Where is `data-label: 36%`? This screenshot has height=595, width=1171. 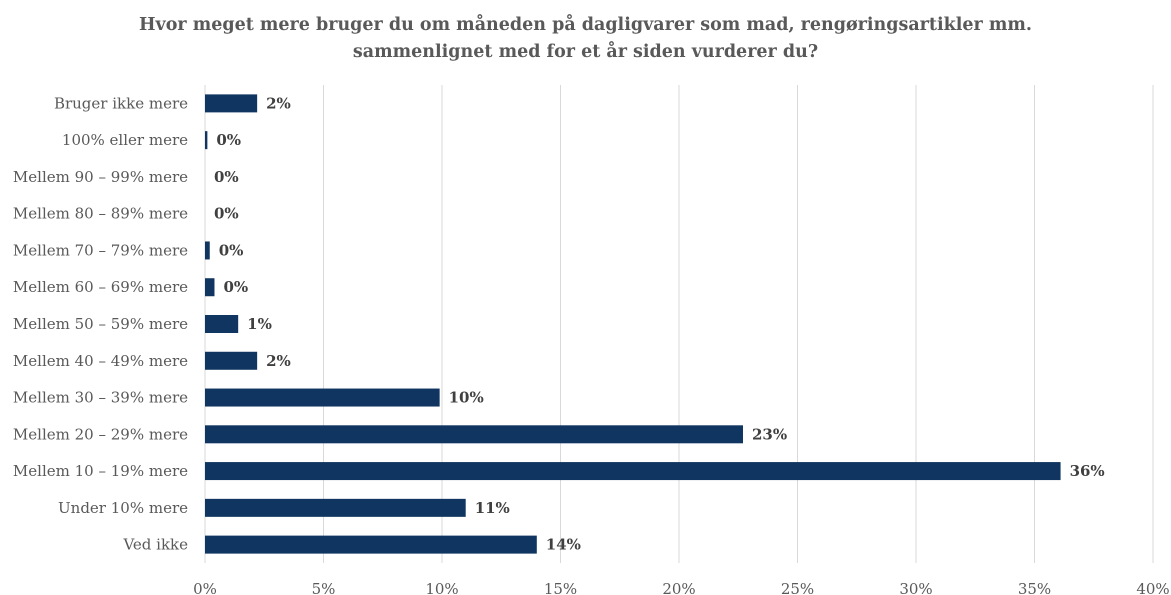 data-label: 36% is located at coordinates (1087, 471).